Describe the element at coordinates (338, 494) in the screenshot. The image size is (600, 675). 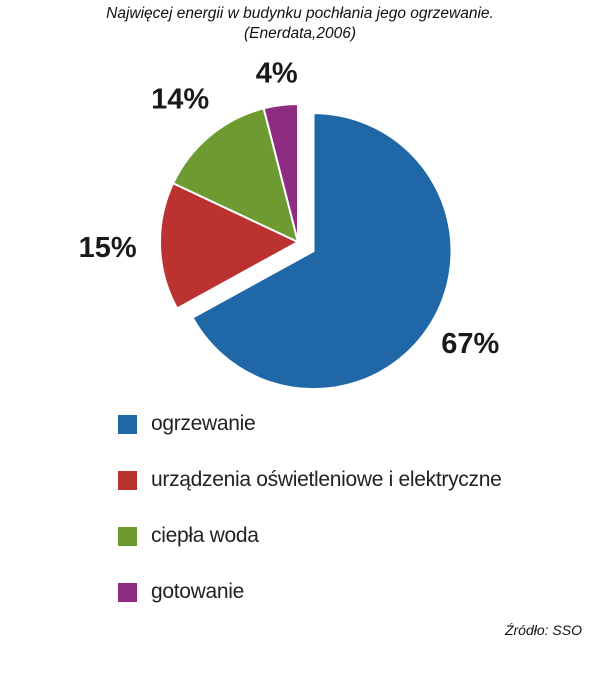
I see `legend-item-urzadzenia: urządzenia oświetleniowe i elektryczne` at that location.